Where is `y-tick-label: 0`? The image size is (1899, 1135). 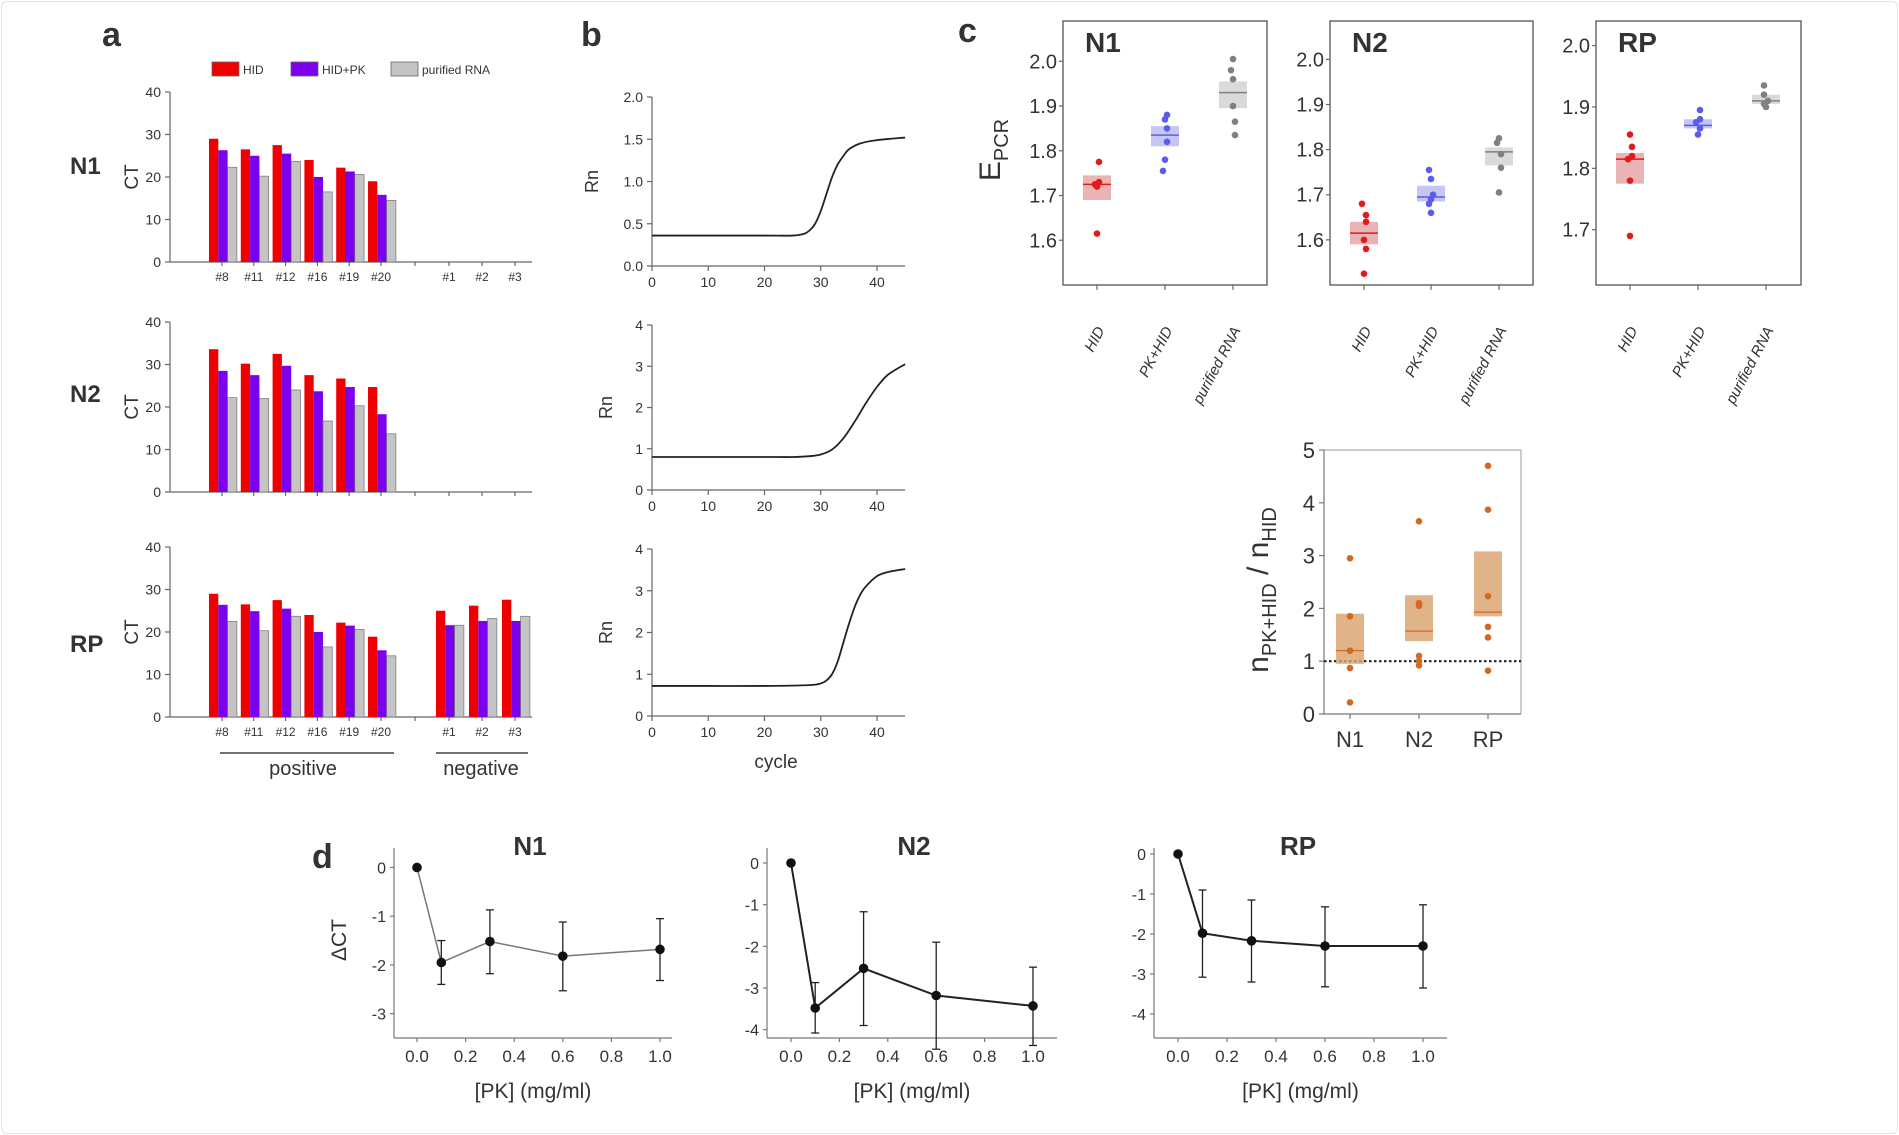 y-tick-label: 0 is located at coordinates (639, 490).